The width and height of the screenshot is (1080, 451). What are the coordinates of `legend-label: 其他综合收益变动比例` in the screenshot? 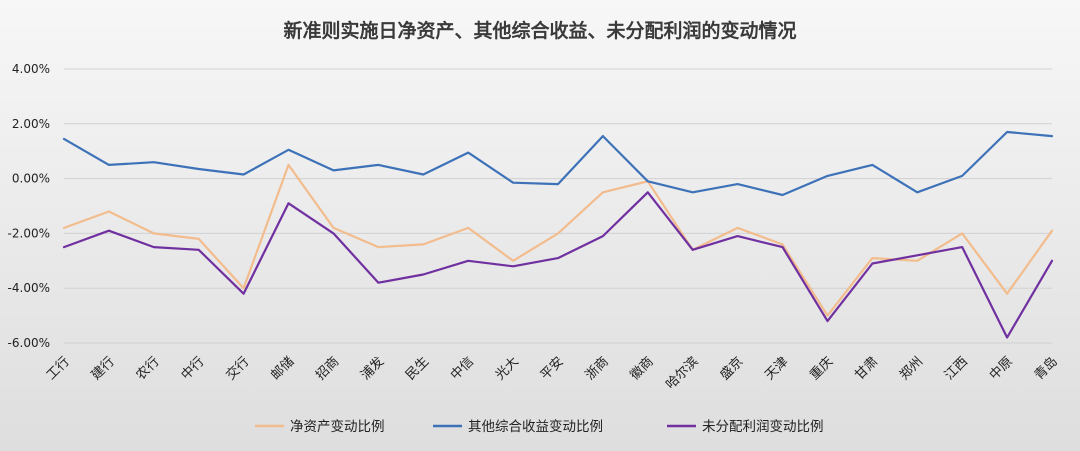 It's located at (535, 427).